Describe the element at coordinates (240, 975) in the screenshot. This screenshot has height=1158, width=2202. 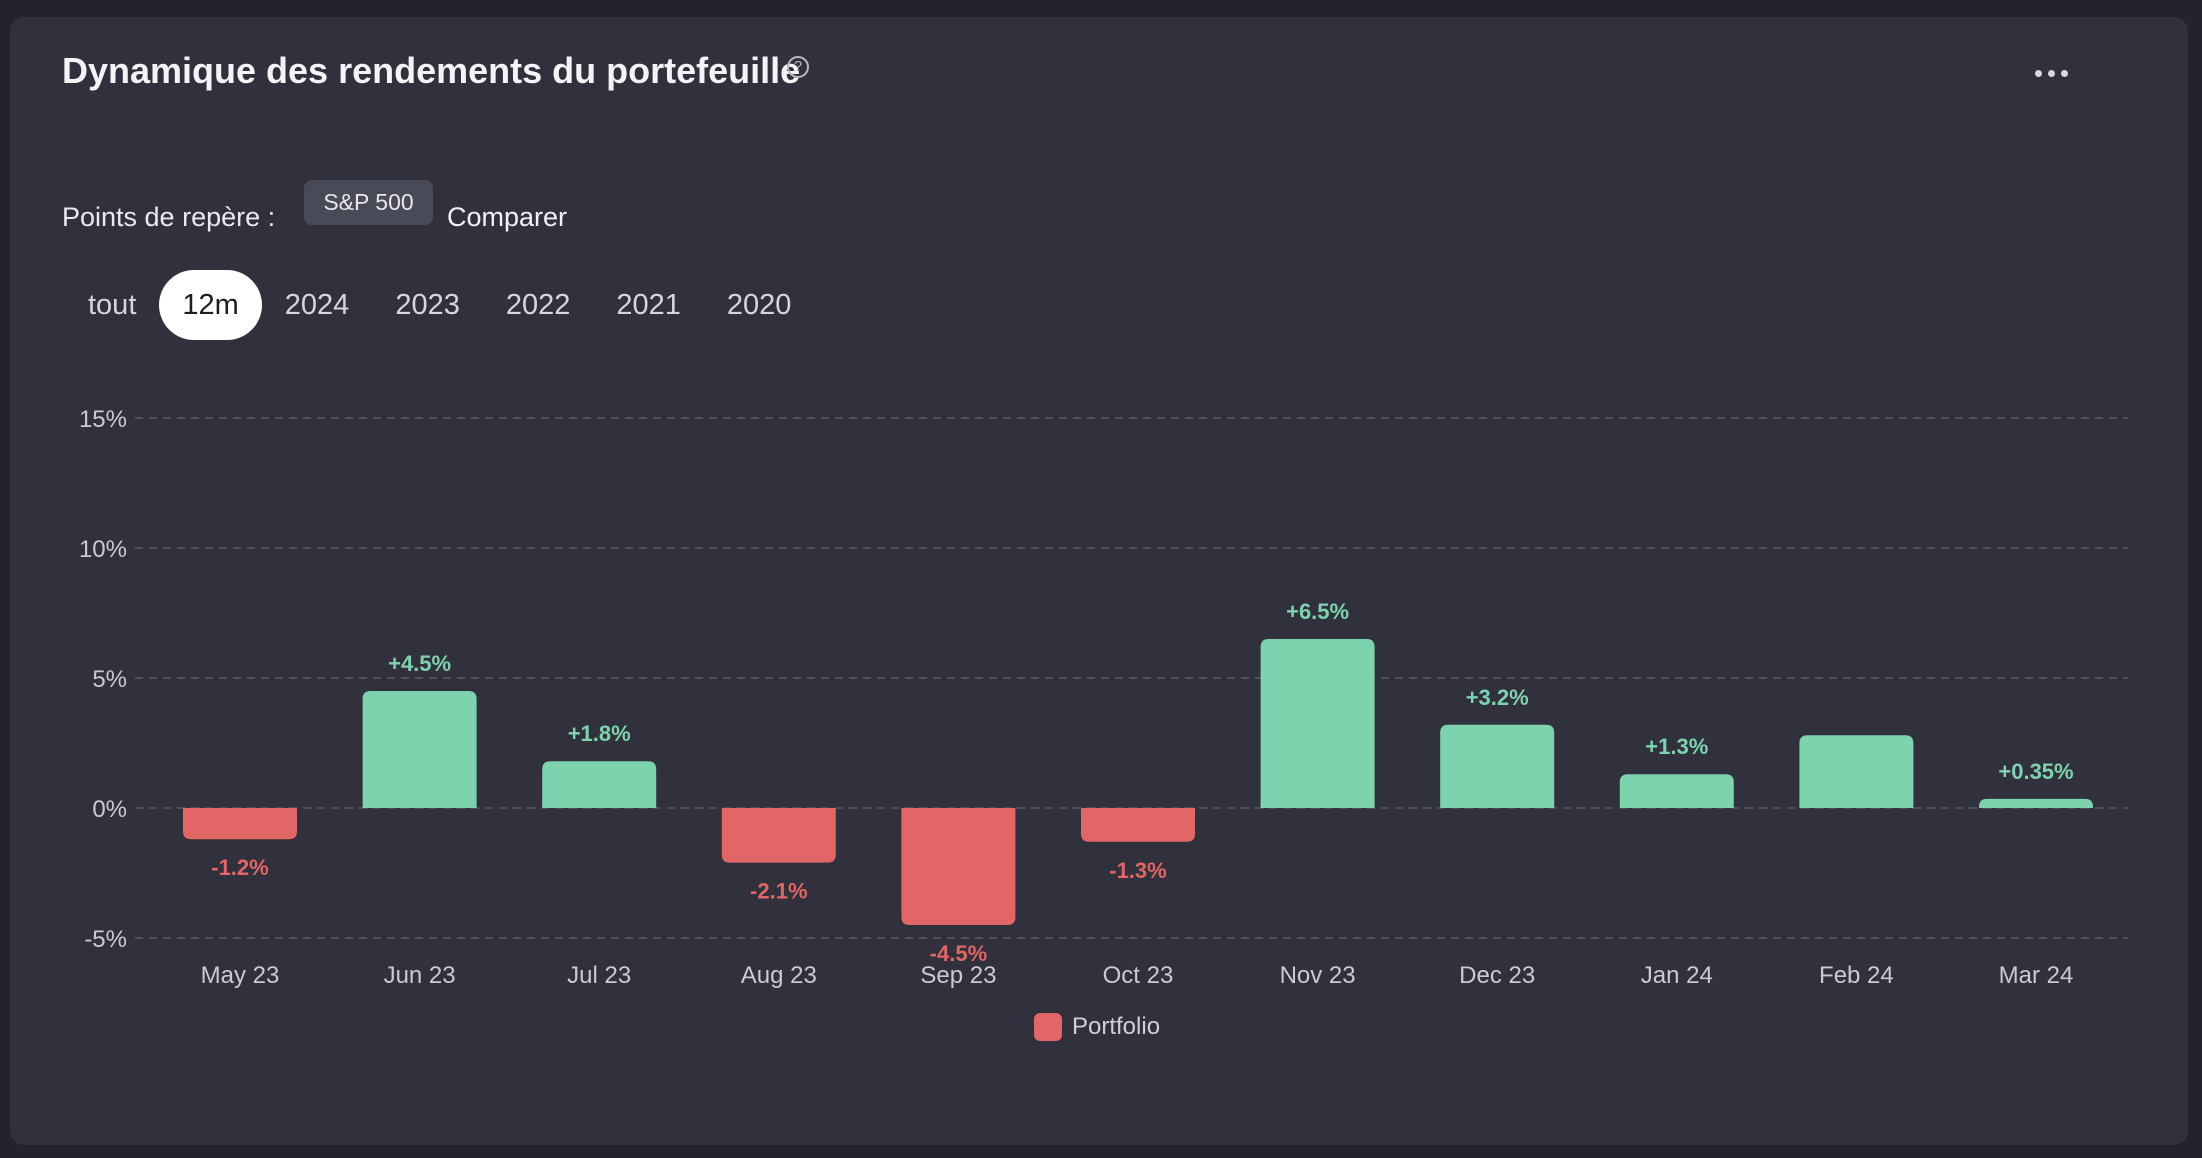
I see `x-tick-label: May 23` at that location.